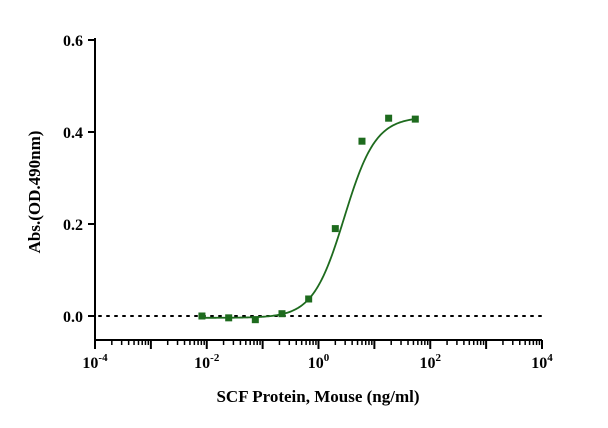 The width and height of the screenshot is (608, 428). What do you see at coordinates (73, 317) in the screenshot?
I see `y-tick-label: 0.0` at bounding box center [73, 317].